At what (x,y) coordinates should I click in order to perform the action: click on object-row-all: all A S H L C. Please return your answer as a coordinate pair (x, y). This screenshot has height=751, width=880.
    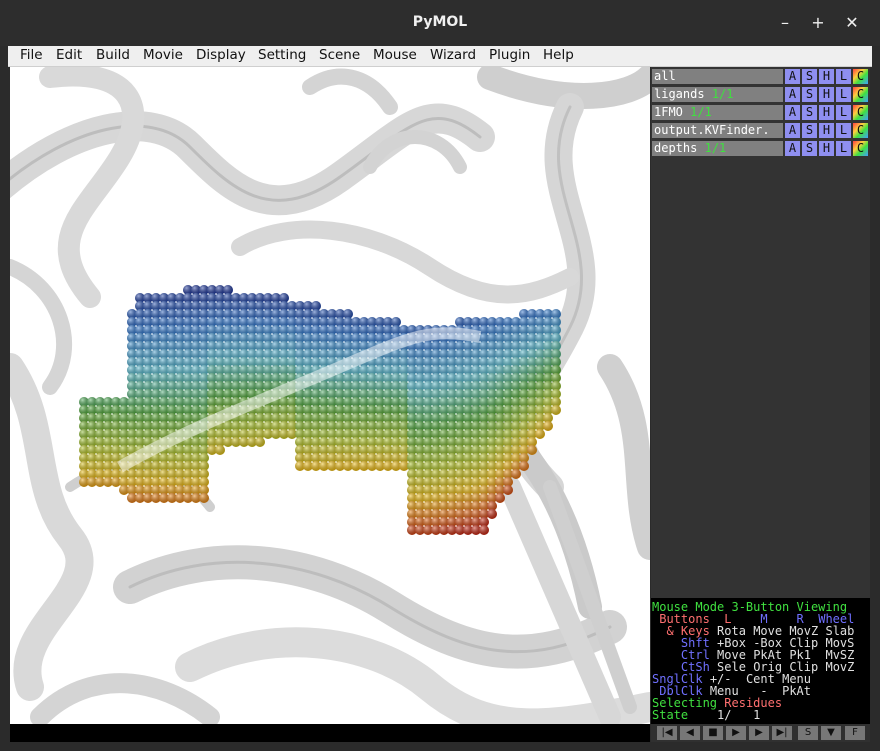
    Looking at the image, I should click on (761, 77).